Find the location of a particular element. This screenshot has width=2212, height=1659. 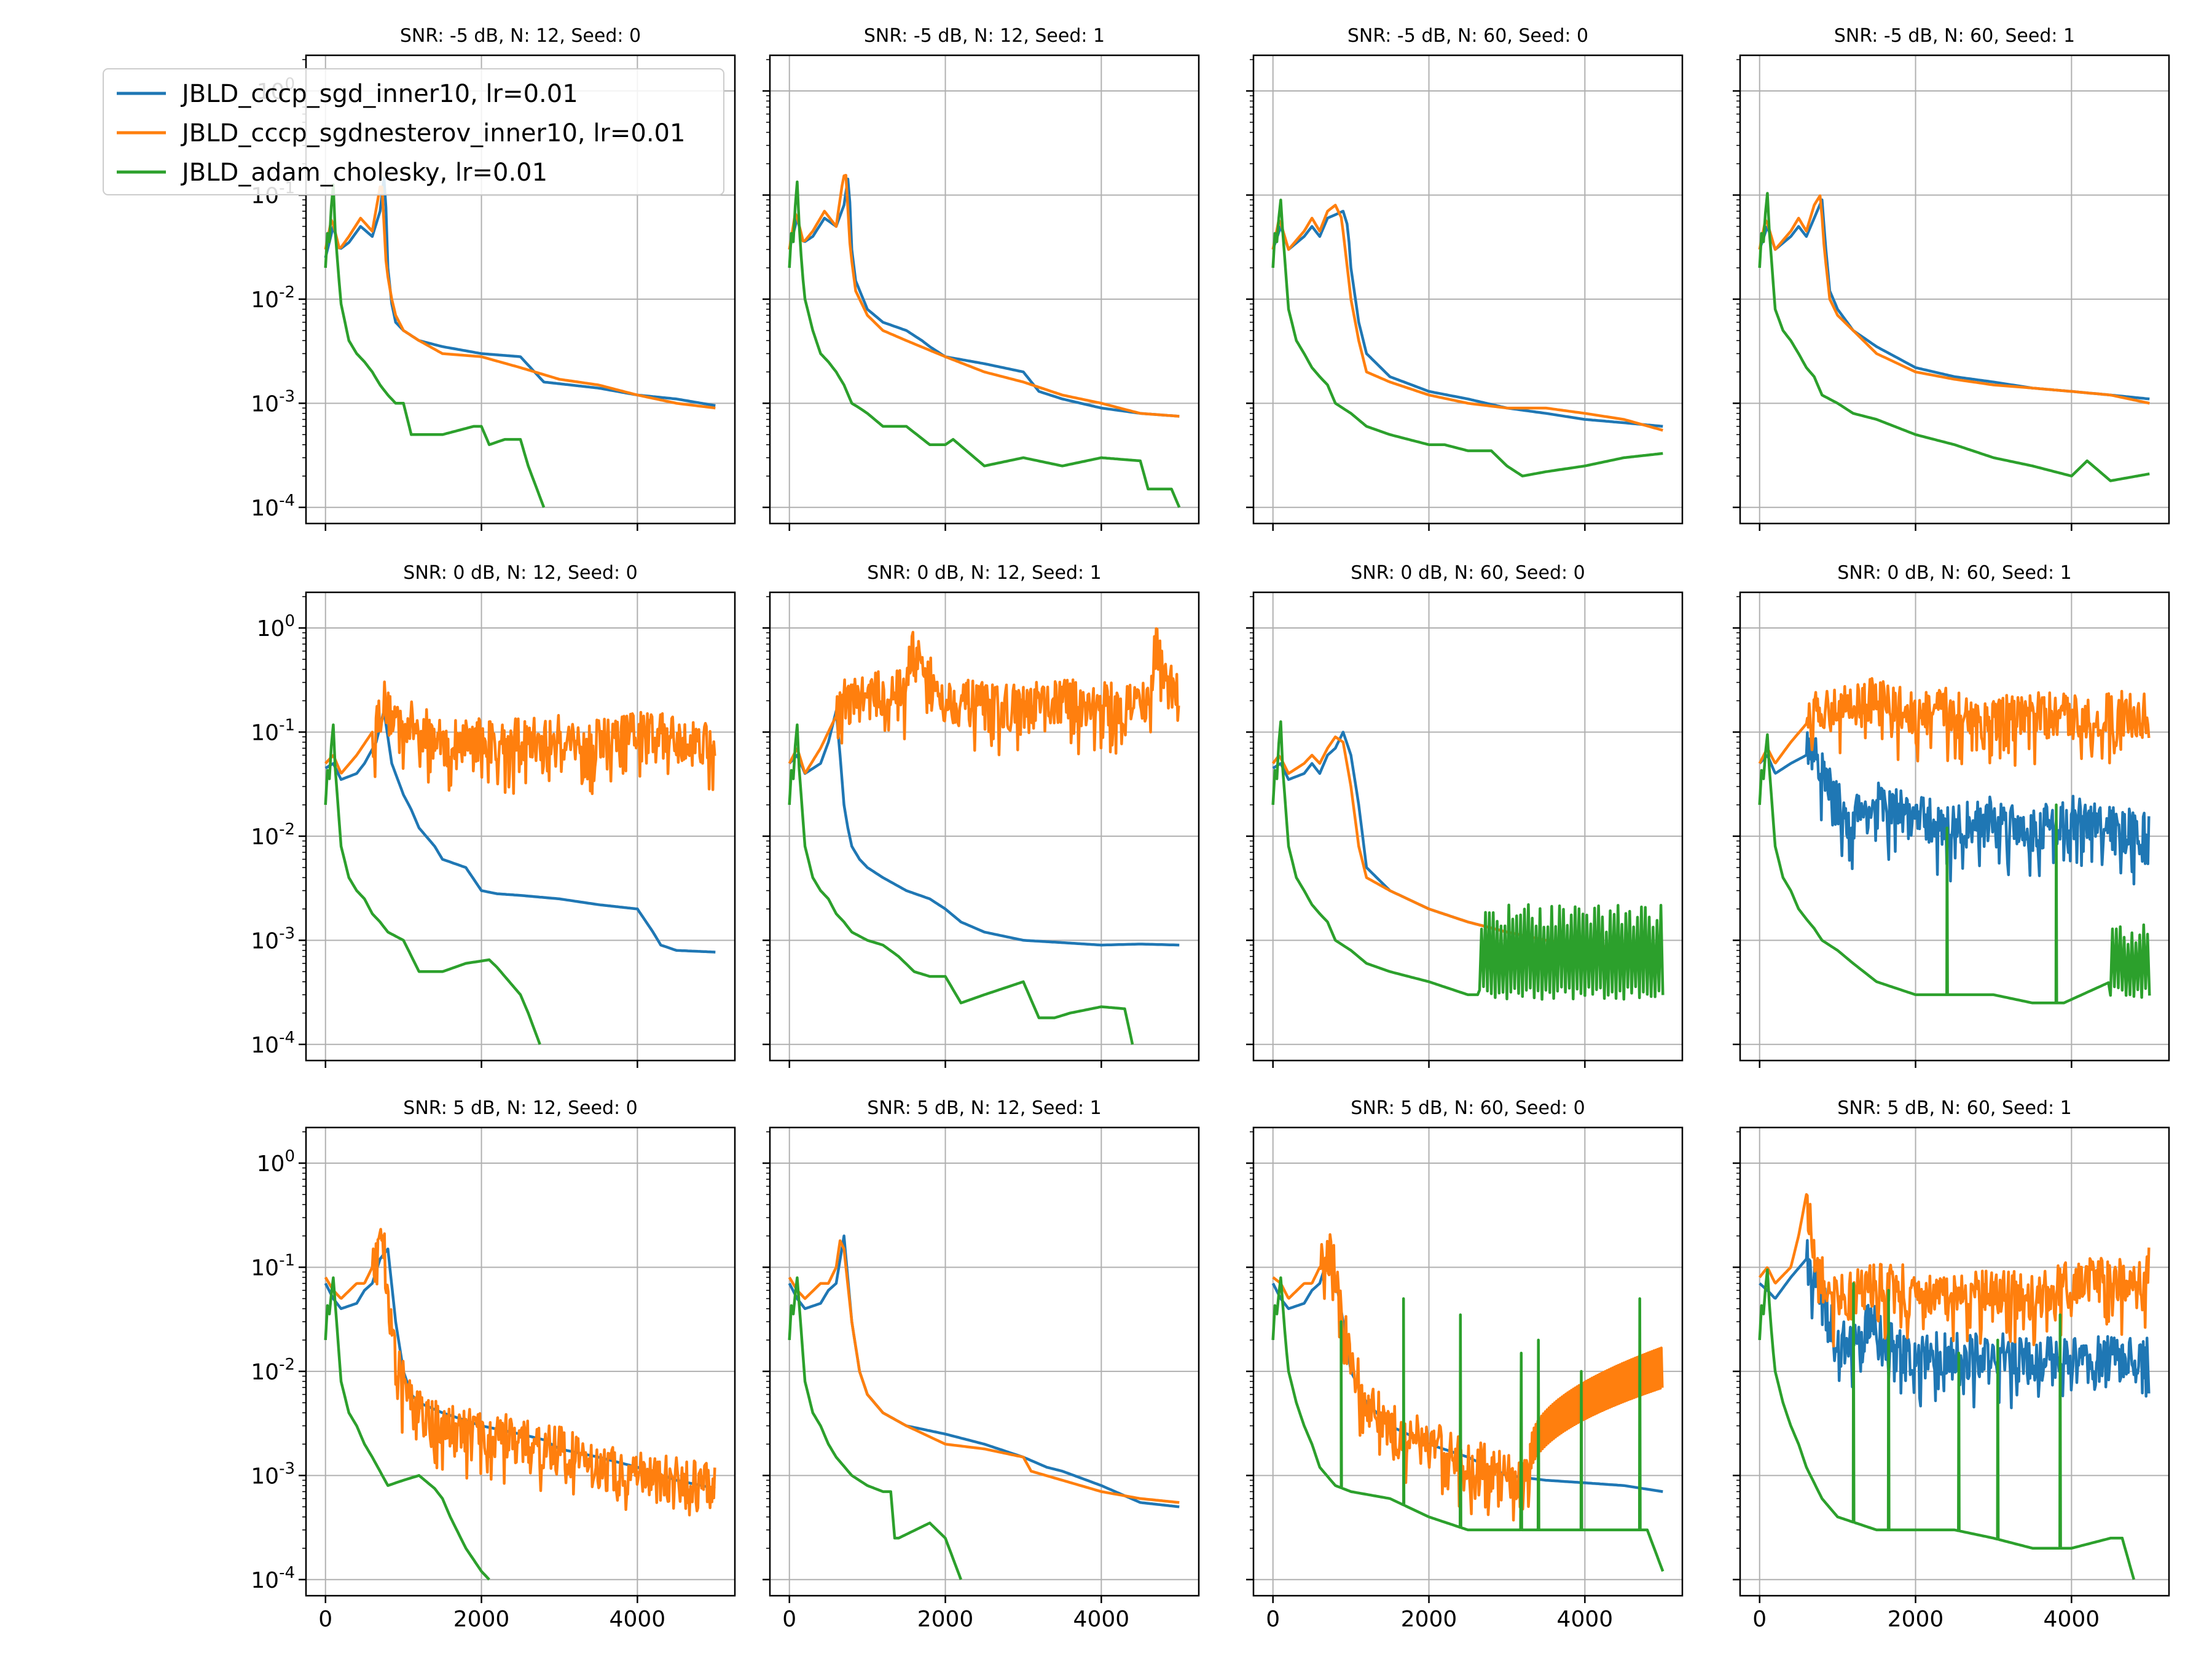

subplot-12: SNR: 5 dB, N: 60, Seed: 1 0 2000 4000 is located at coordinates (1951, 1364).